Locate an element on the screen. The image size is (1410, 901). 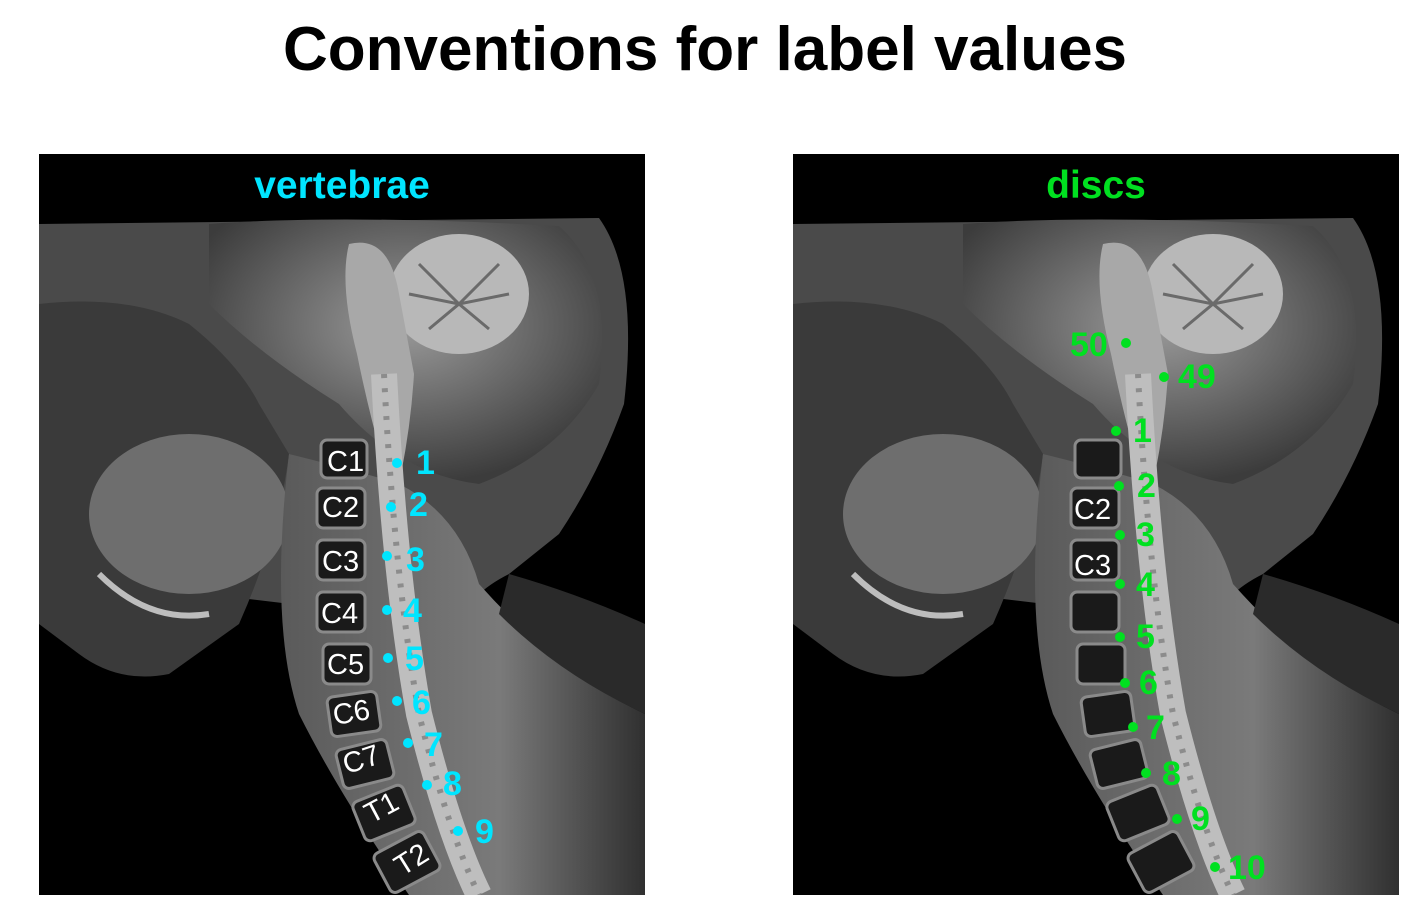
discs-panel-title: discs is located at coordinates (1096, 185).